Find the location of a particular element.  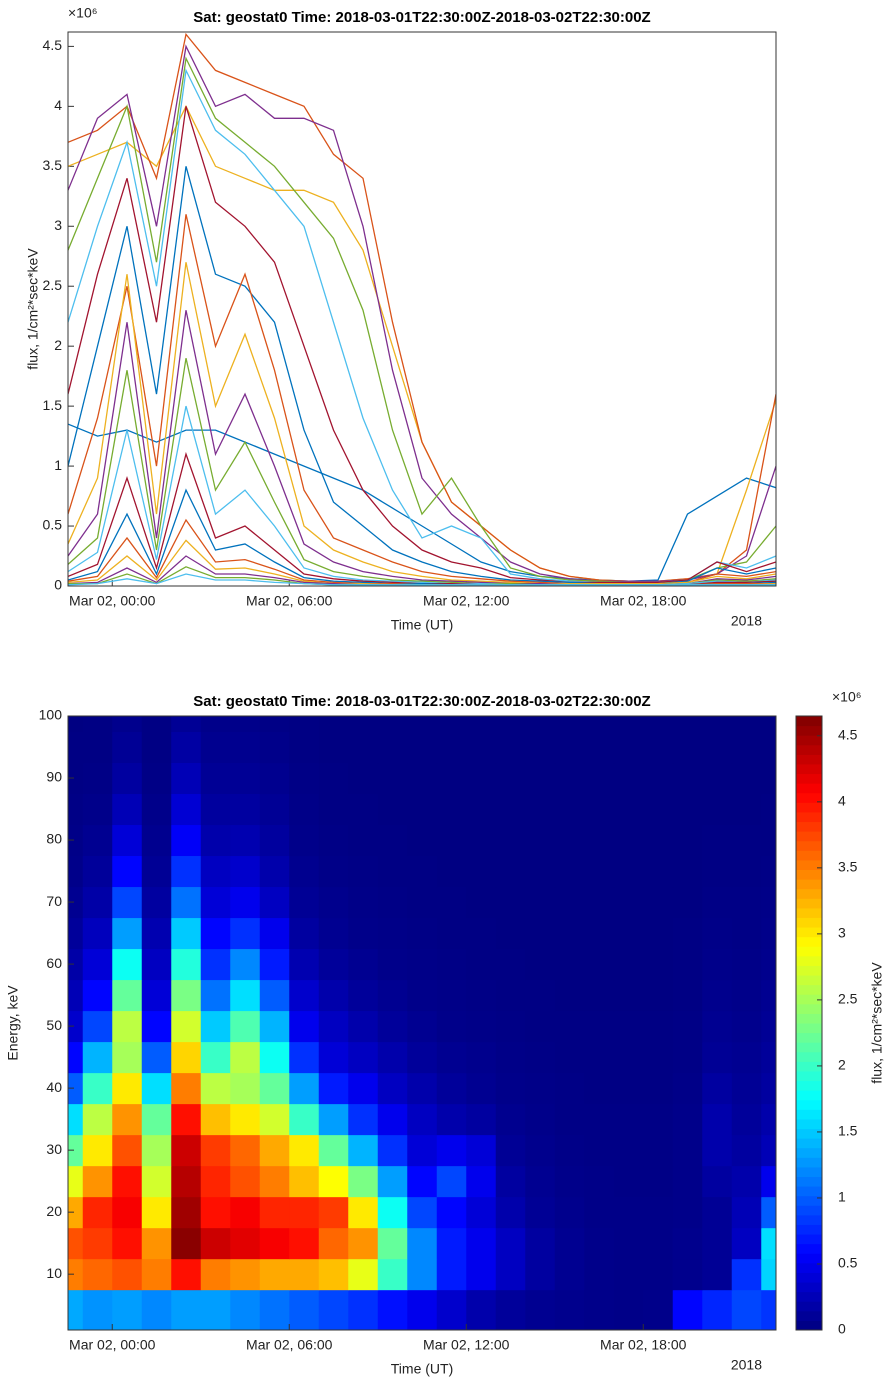

y-tick-label: 0.5 is located at coordinates (53, 525).